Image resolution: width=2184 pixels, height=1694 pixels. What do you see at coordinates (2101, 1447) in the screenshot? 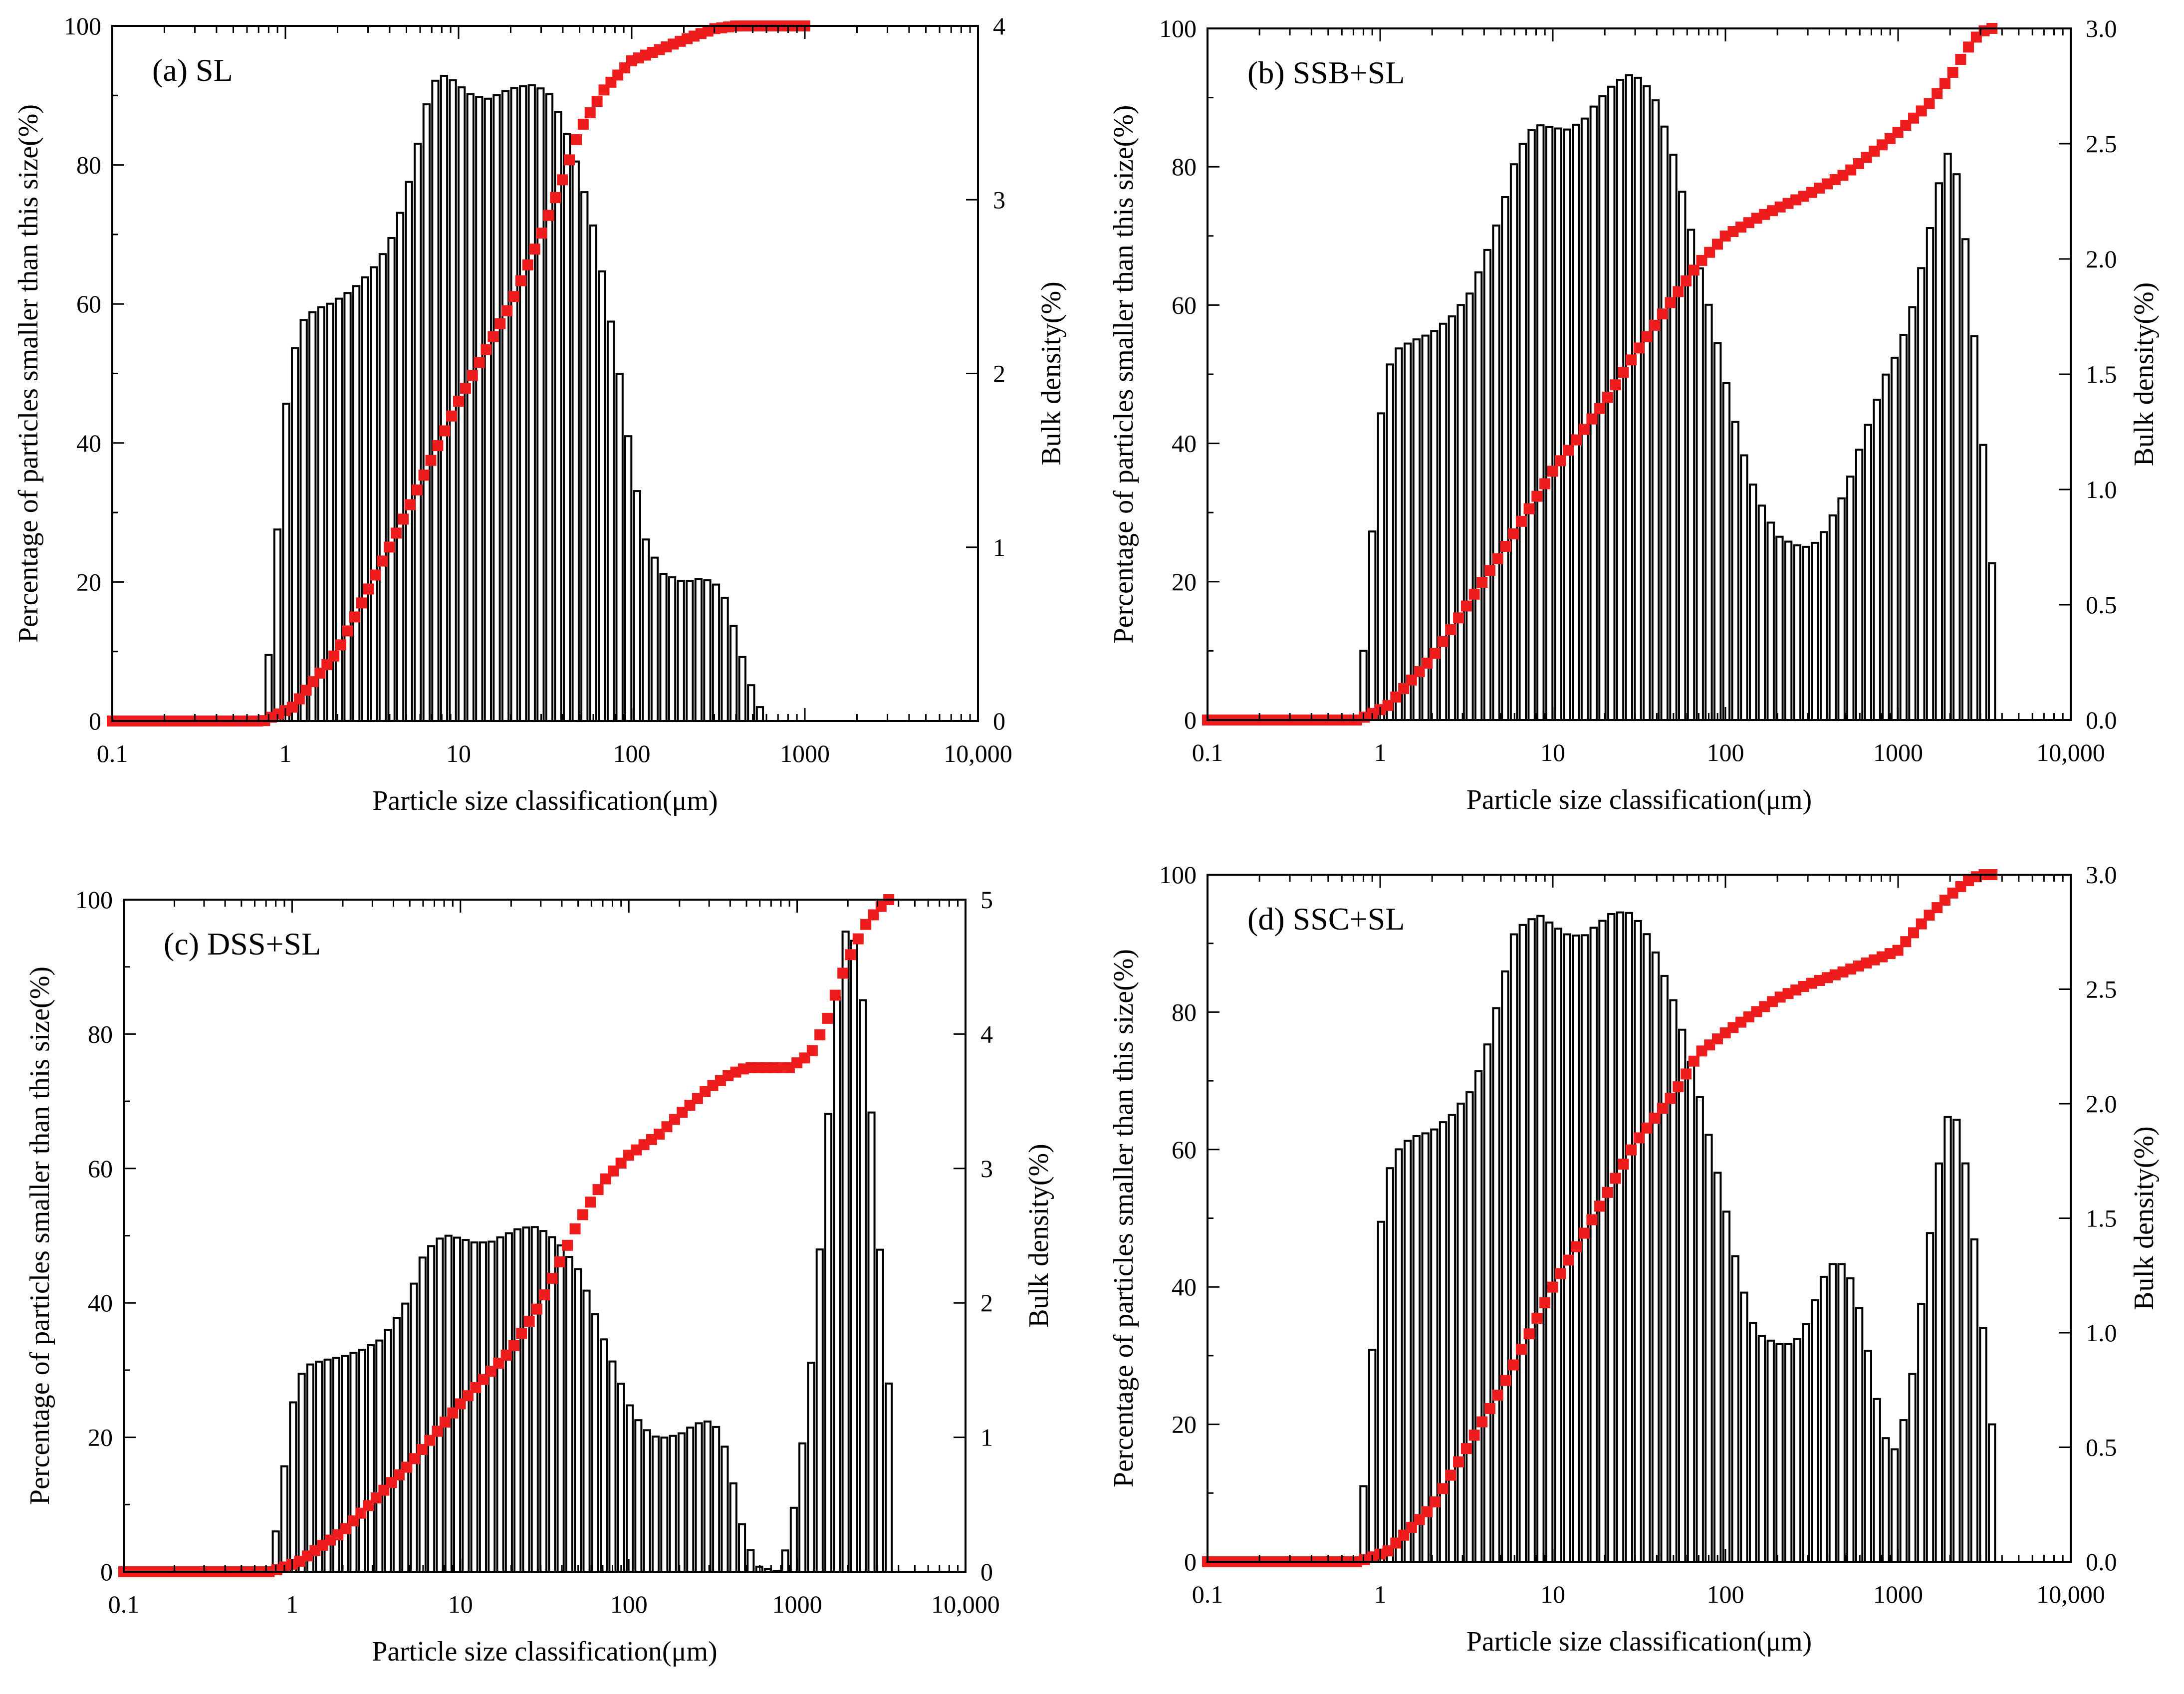
I see `y-right-tick-label: 0.5` at bounding box center [2101, 1447].